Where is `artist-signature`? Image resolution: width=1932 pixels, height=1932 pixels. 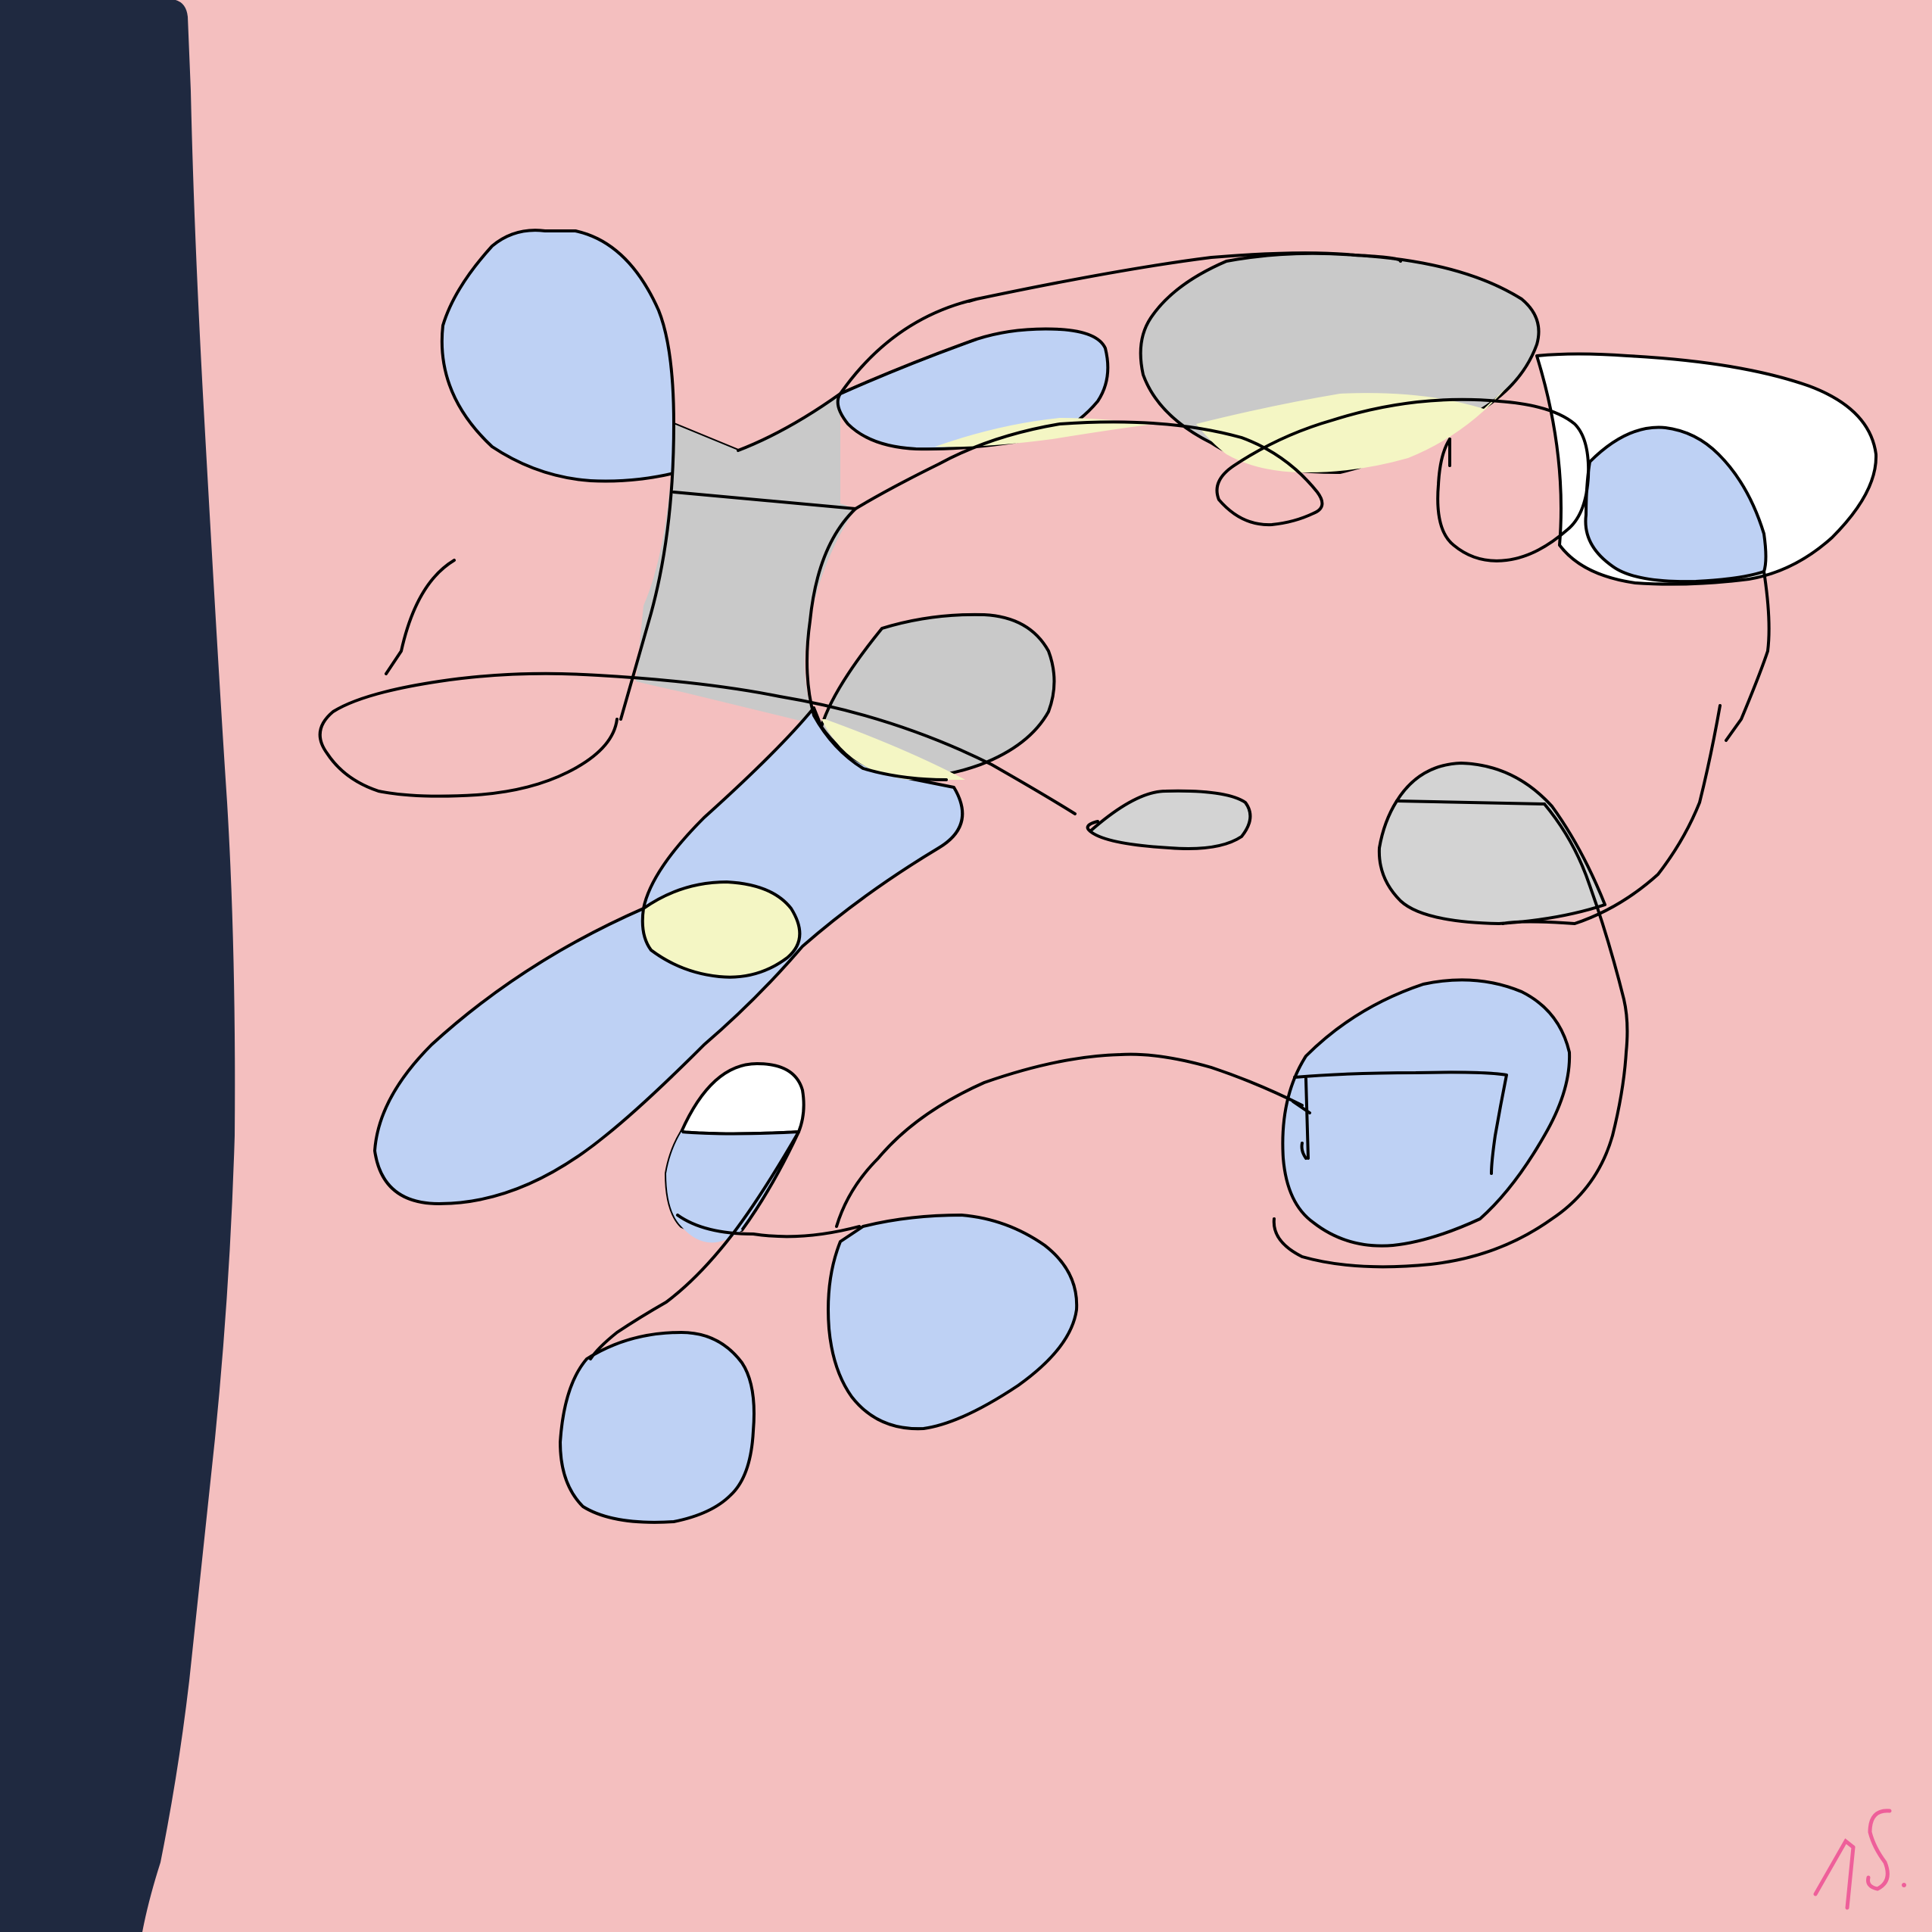 artist-signature is located at coordinates (1859, 1859).